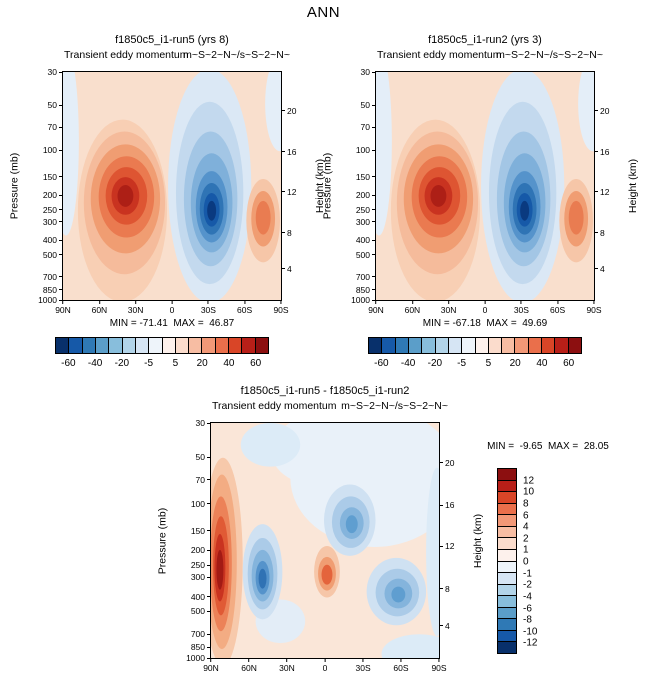  What do you see at coordinates (68, 363) in the screenshot?
I see `colorbar-tick: -60` at bounding box center [68, 363].